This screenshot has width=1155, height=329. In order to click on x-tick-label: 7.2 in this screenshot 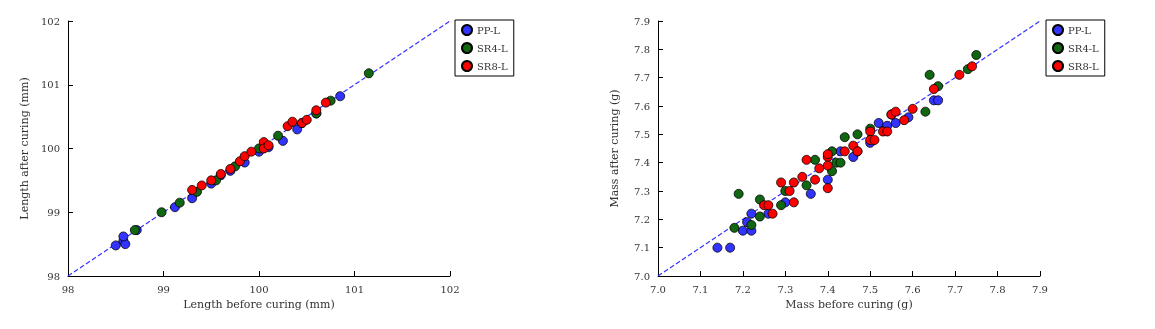, I will do `click(742, 289)`.